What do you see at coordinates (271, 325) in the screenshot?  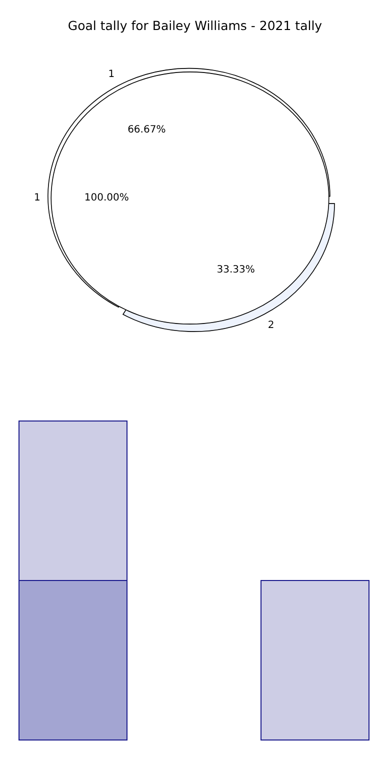 I see `slice-label: 2` at bounding box center [271, 325].